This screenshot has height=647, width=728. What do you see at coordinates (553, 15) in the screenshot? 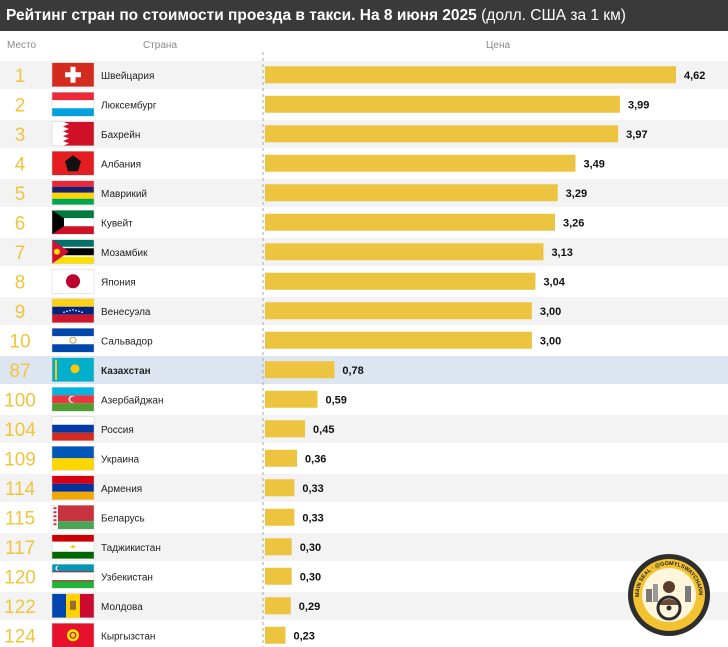
I see `title-units: (долл. США за 1 км)` at bounding box center [553, 15].